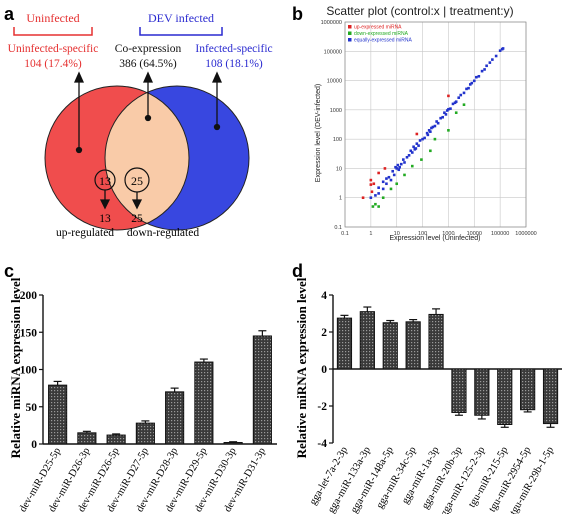  Describe the element at coordinates (233, 49) in the screenshot. I see `infected-specific-label: Infected-specific` at that location.